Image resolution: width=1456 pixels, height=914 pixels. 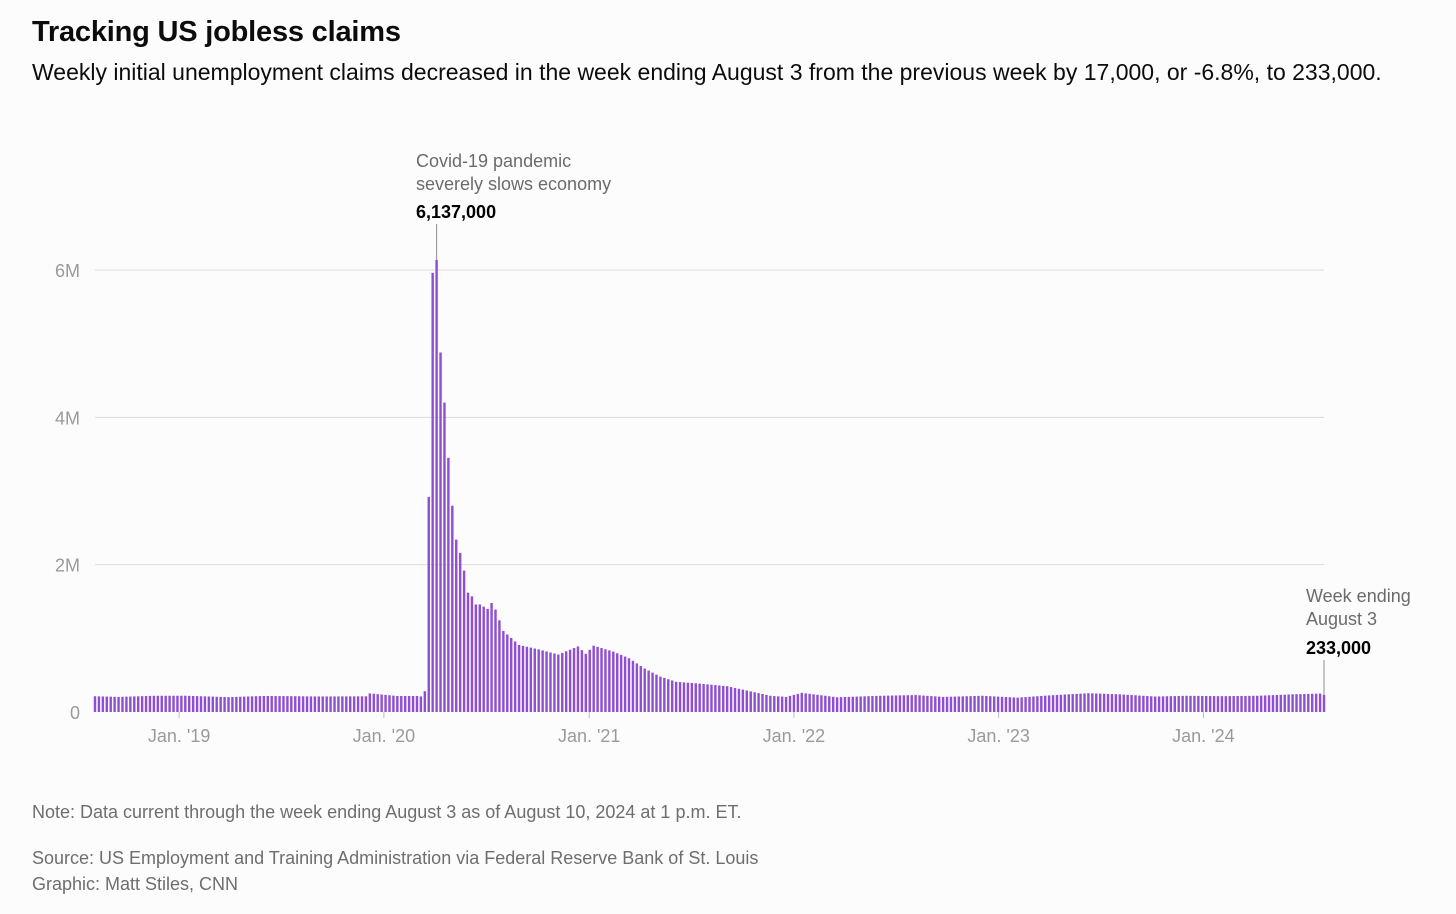 What do you see at coordinates (493, 161) in the screenshot?
I see `peak-annotation-label: Covid-19 pandemic` at bounding box center [493, 161].